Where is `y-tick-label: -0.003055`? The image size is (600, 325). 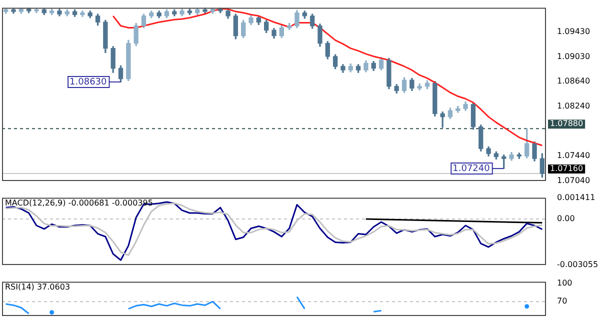
y-tick-label: -0.003055 is located at coordinates (577, 265).